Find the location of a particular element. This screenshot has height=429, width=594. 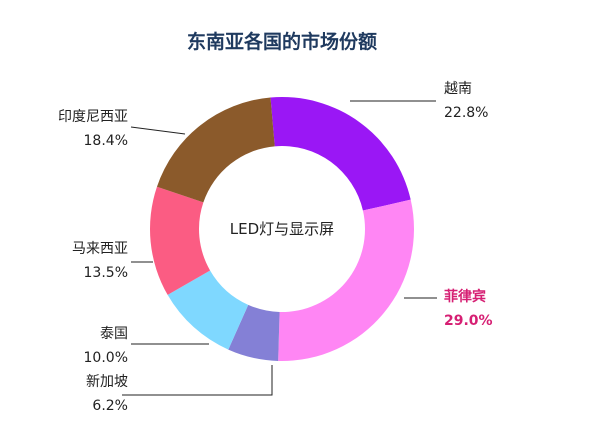

slice-value-label: 10.0% is located at coordinates (106, 358).